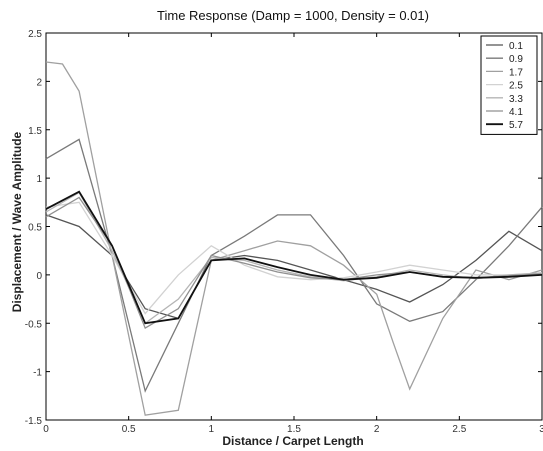 This screenshot has width=543, height=451. I want to click on x-tick-label: 1, so click(212, 429).